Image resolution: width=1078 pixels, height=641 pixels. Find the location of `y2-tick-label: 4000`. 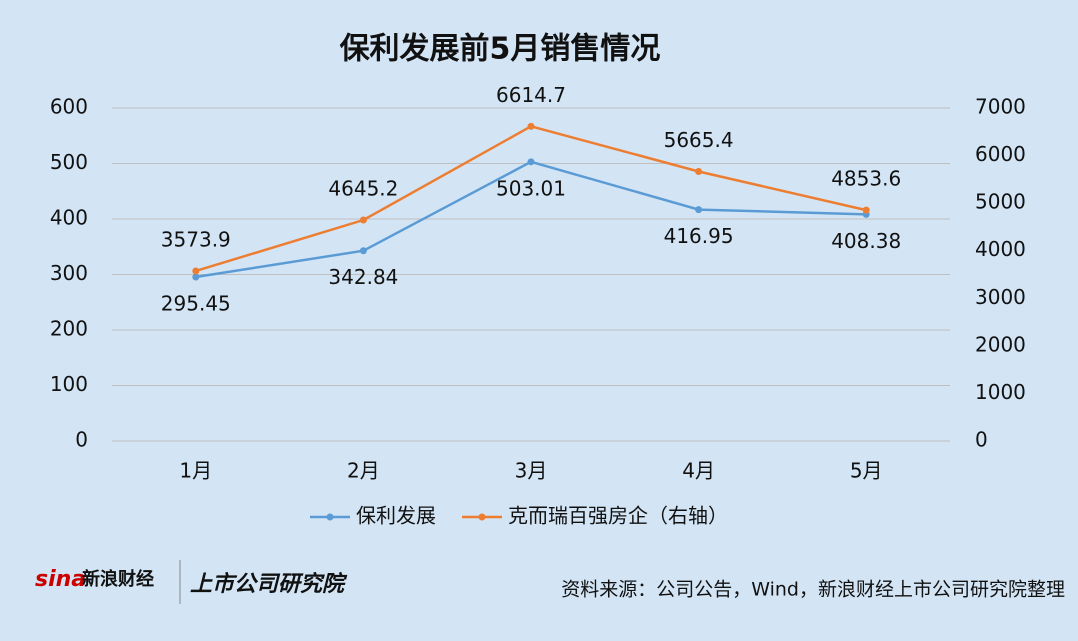

y2-tick-label: 4000 is located at coordinates (1000, 249).